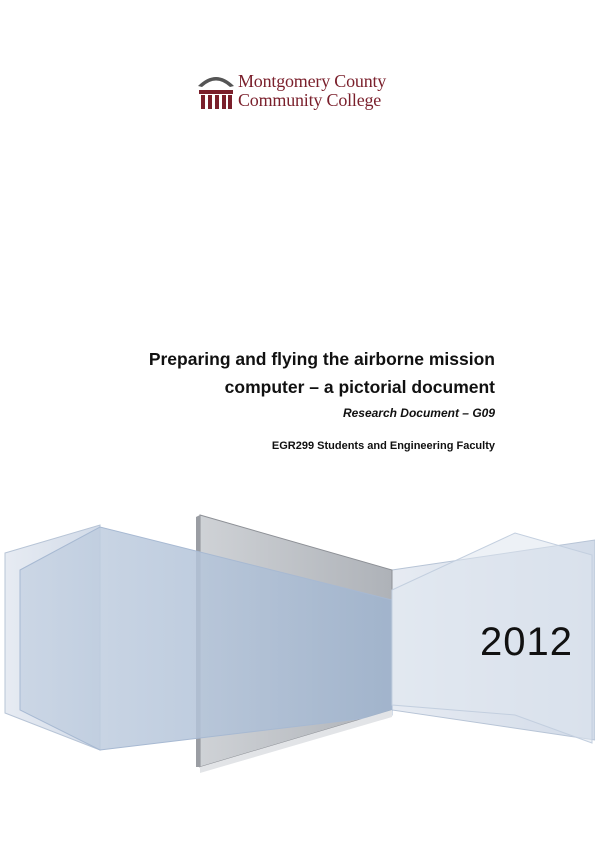 This screenshot has width=595, height=842. What do you see at coordinates (312, 81) in the screenshot?
I see `college-name-line1: Montgomery County` at bounding box center [312, 81].